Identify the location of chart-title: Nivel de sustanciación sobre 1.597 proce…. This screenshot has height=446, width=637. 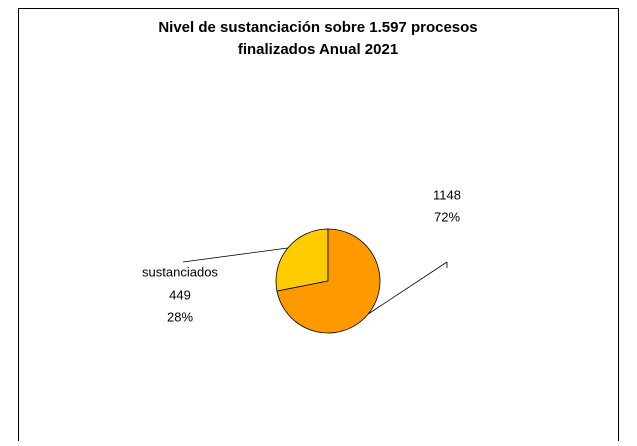
(317, 38).